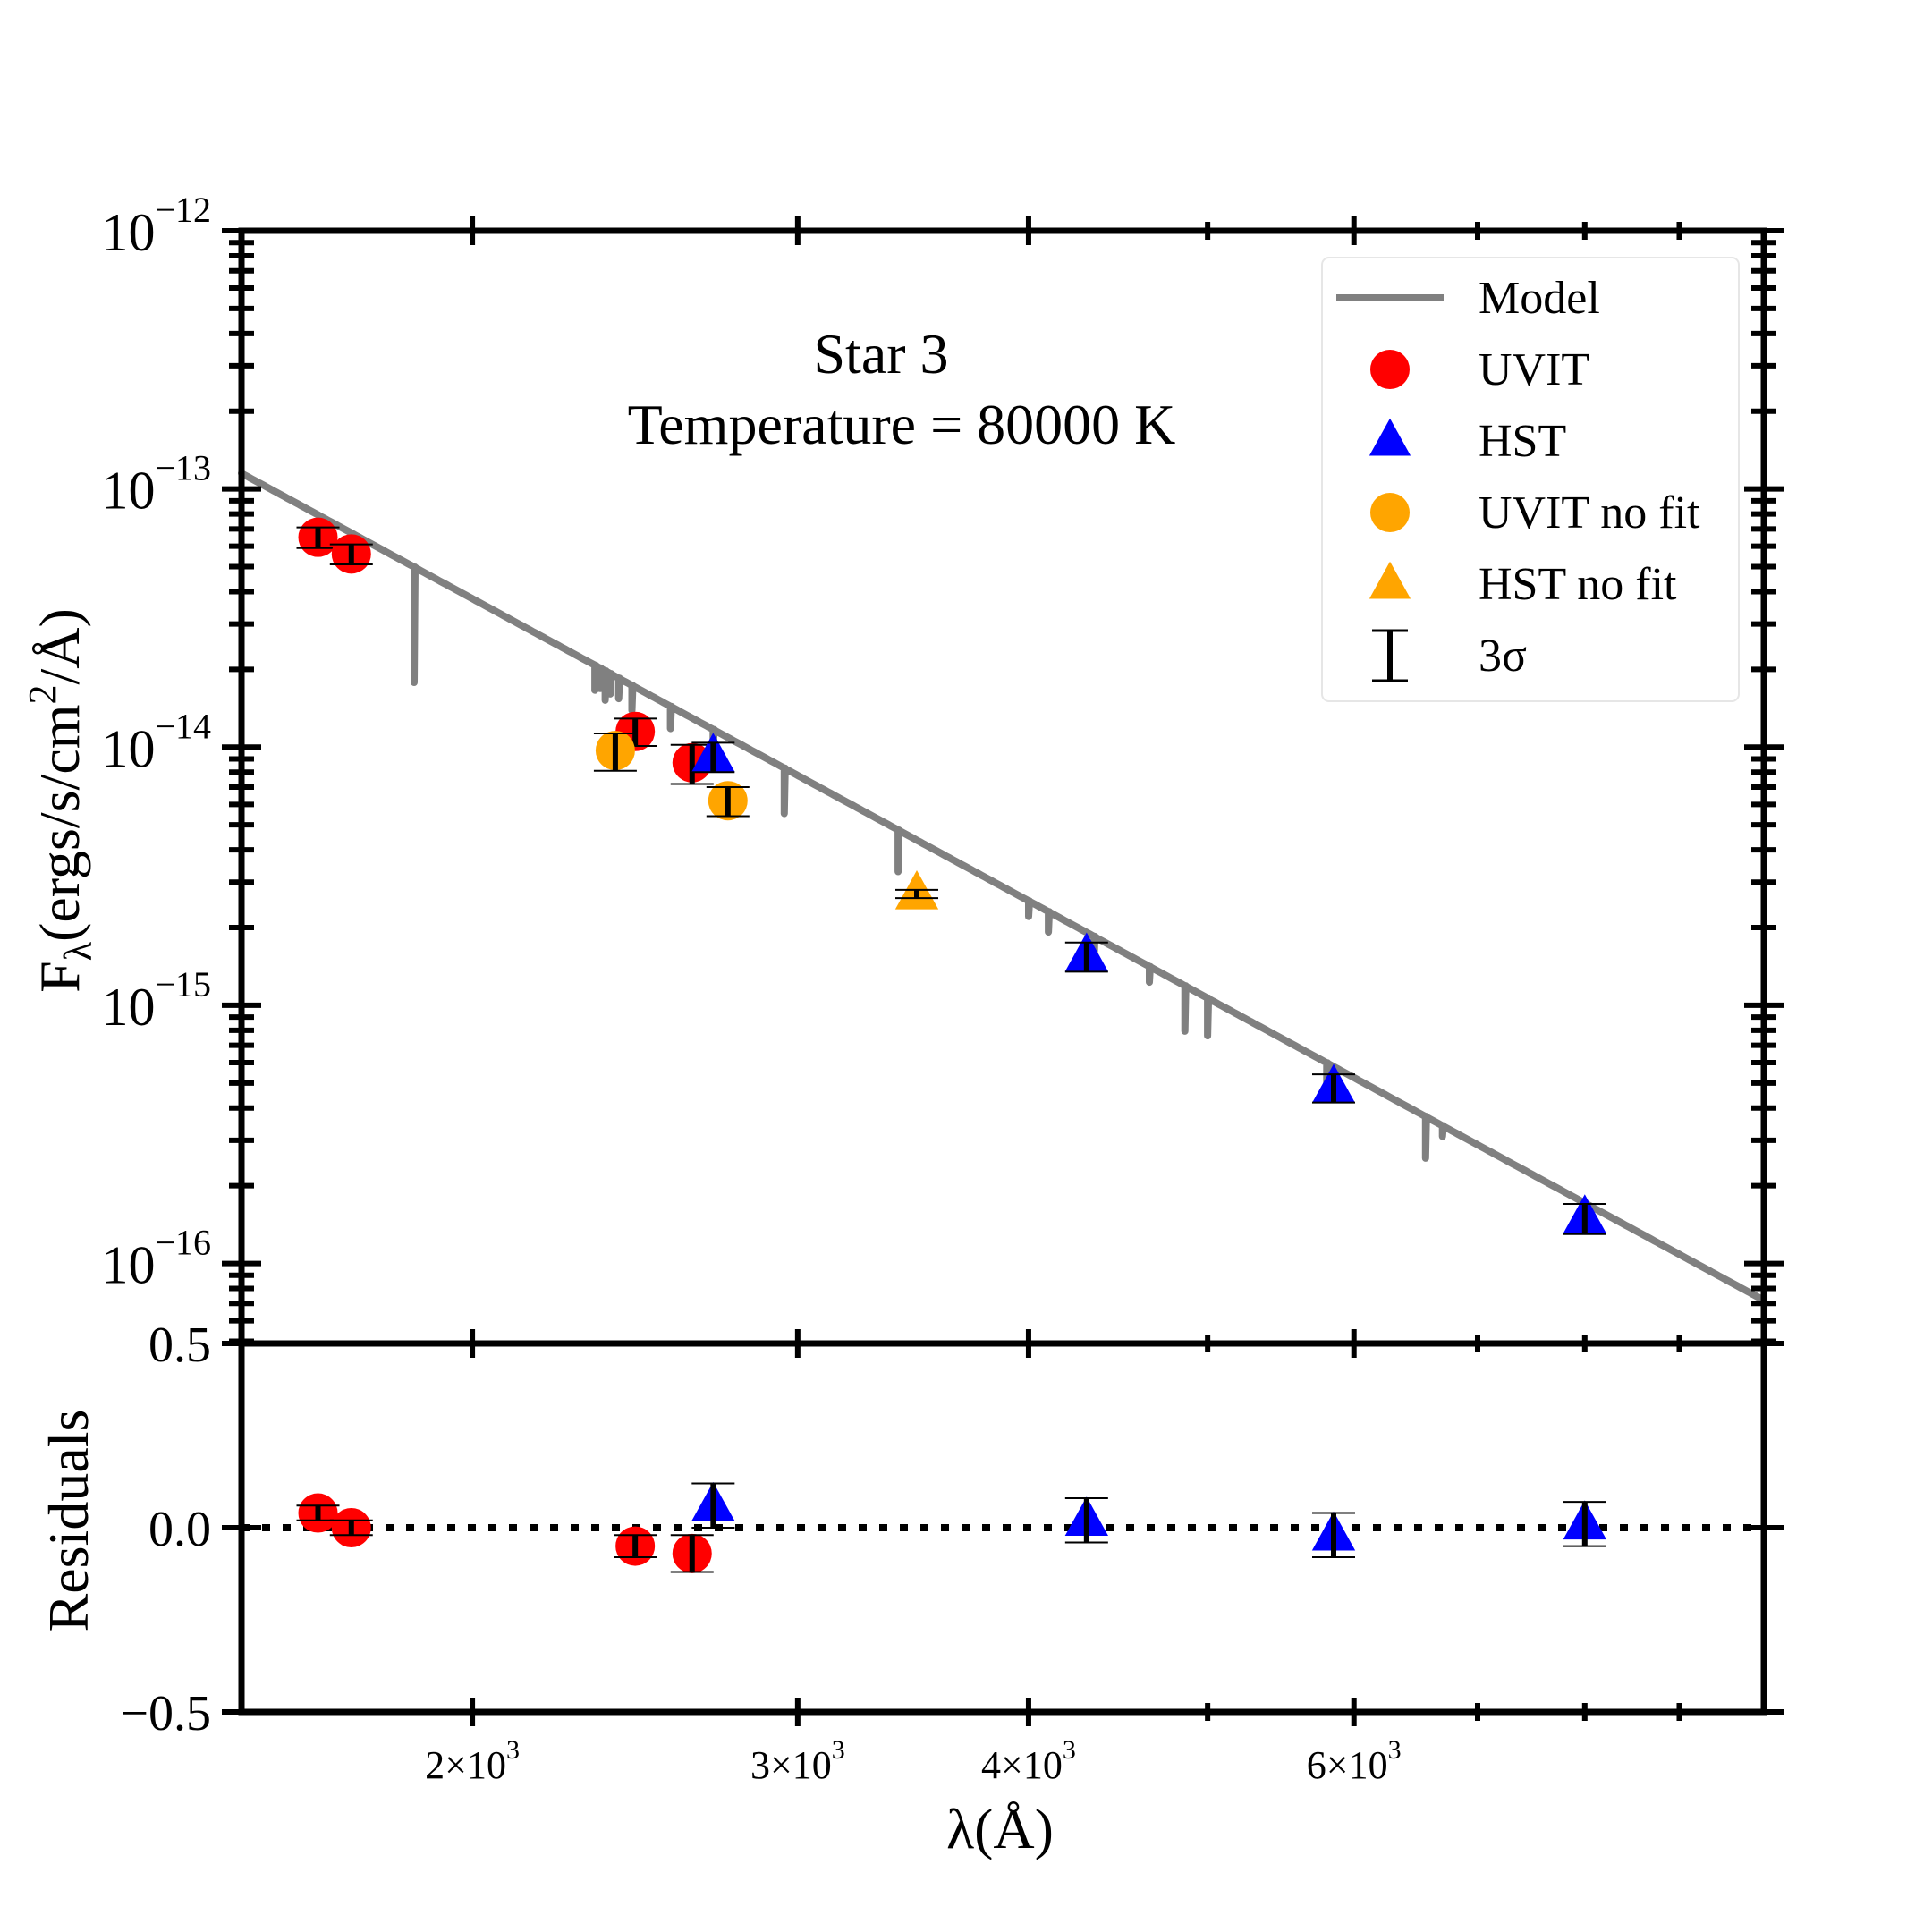 The image size is (1932, 1932). I want to click on y-tick-label: 10−15, so click(156, 1000).